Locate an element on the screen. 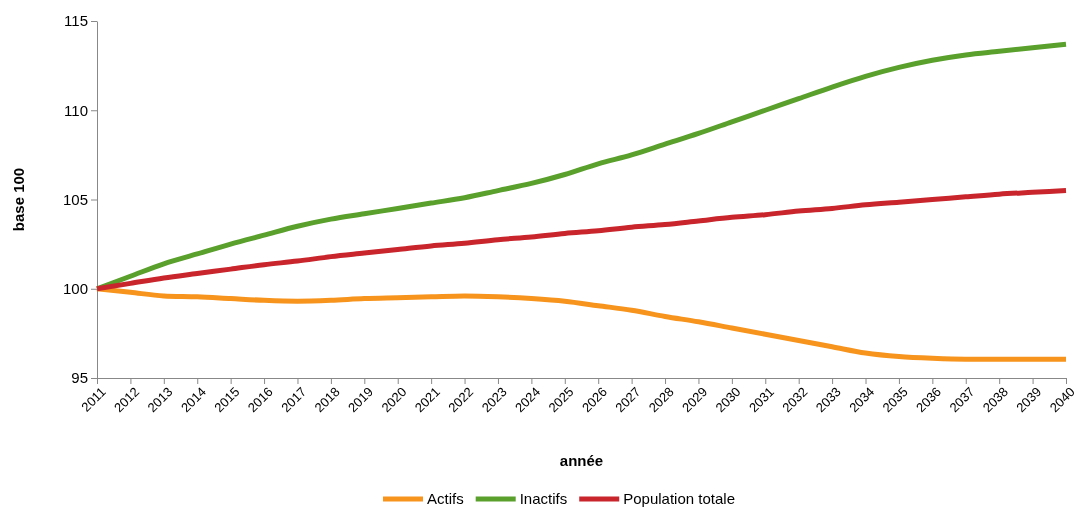 The width and height of the screenshot is (1078, 508). y-axis-title: base 100 is located at coordinates (18, 199).